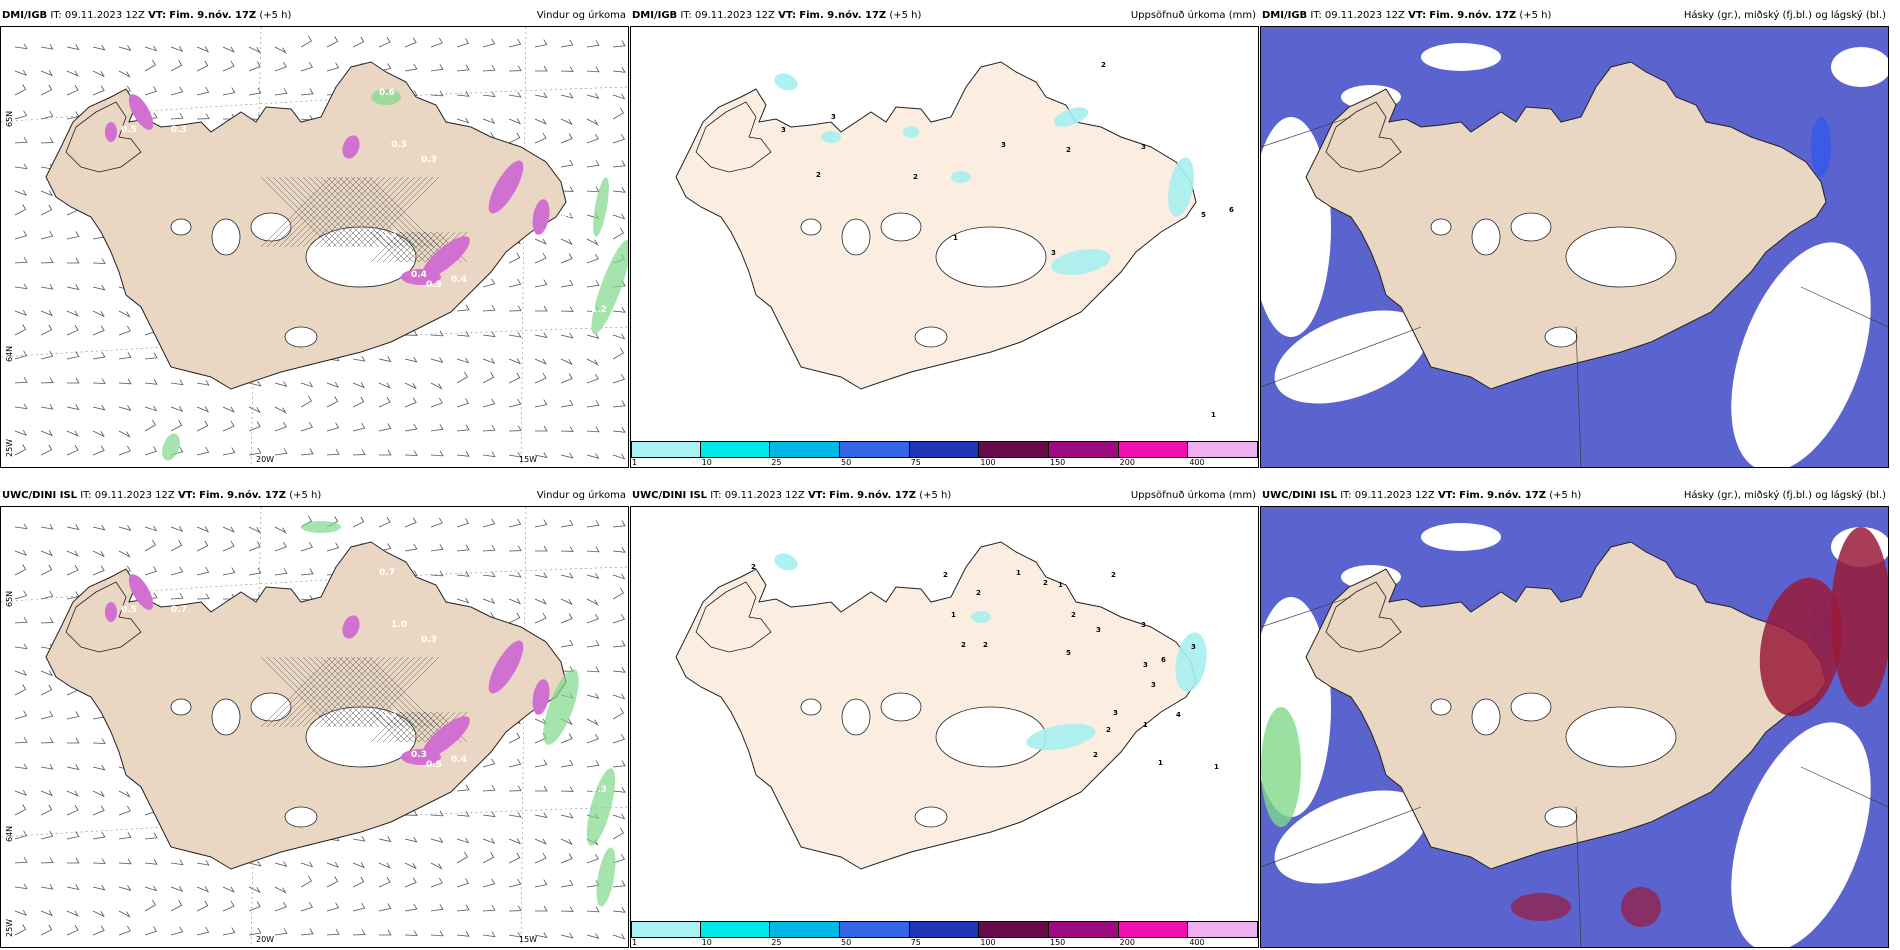  I want to click on mid-cloud-cell, so click(1821, 147).